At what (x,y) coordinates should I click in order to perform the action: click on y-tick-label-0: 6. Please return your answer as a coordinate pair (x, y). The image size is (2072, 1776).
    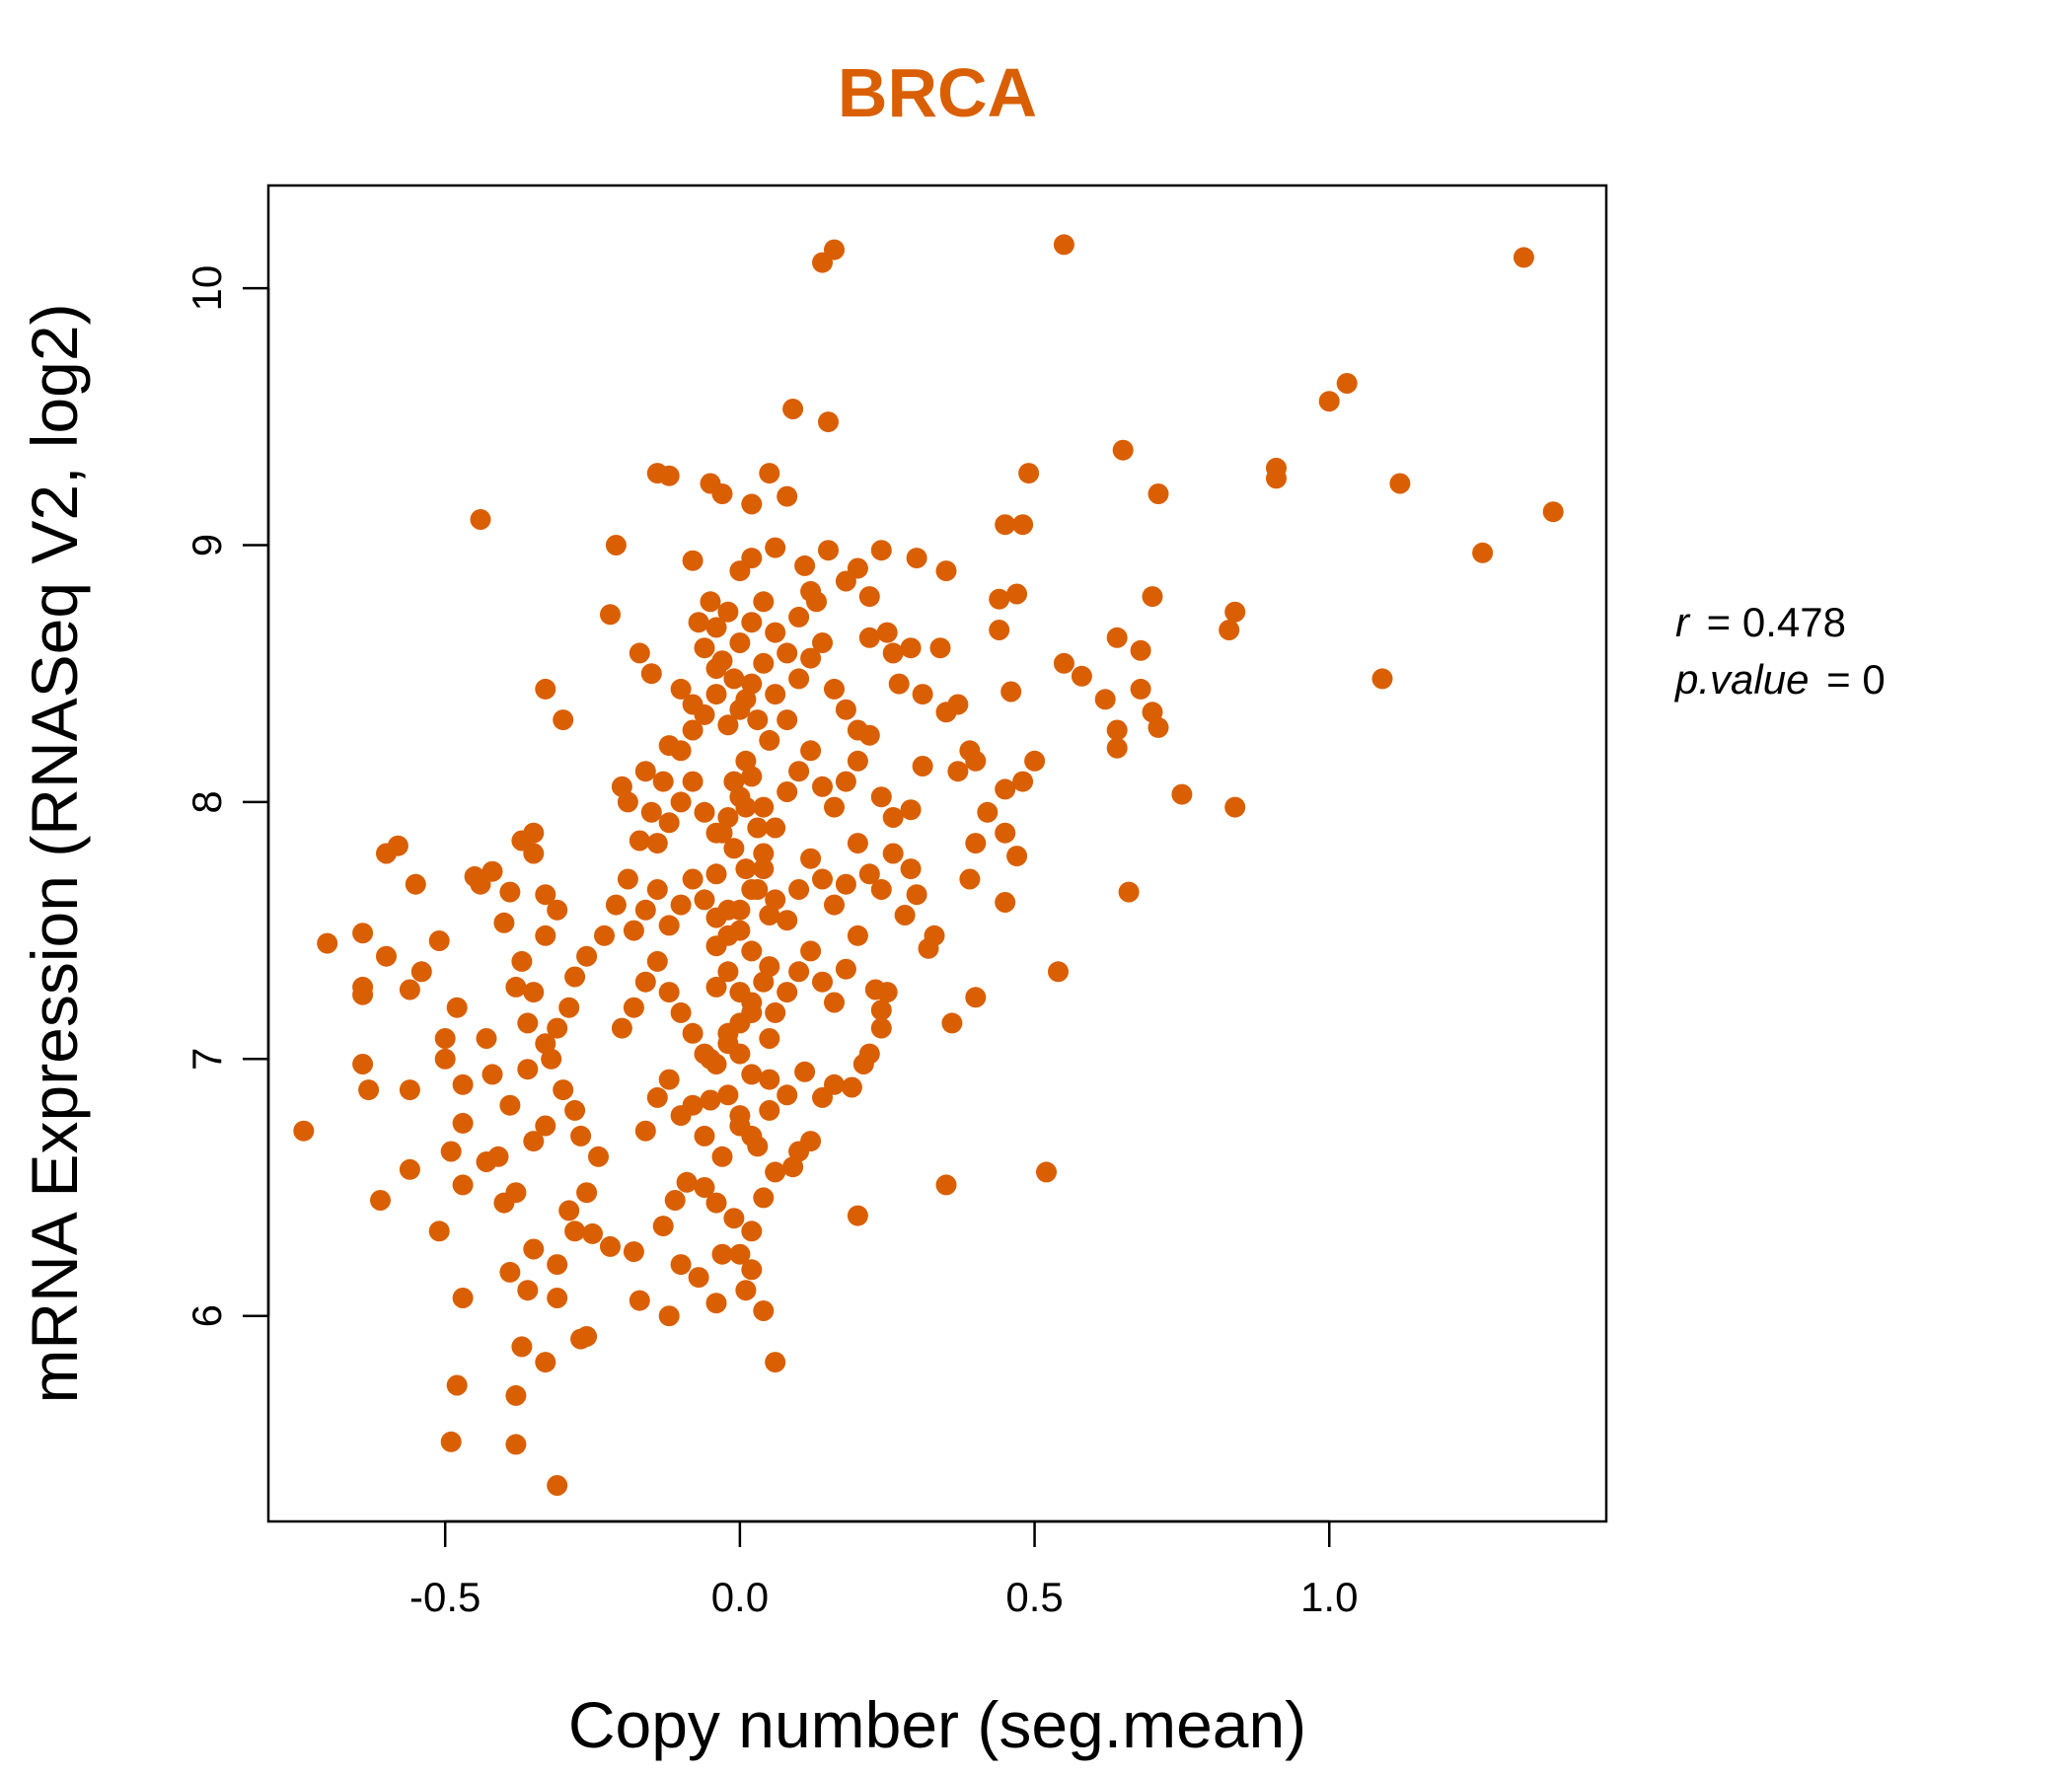
    Looking at the image, I should click on (207, 1315).